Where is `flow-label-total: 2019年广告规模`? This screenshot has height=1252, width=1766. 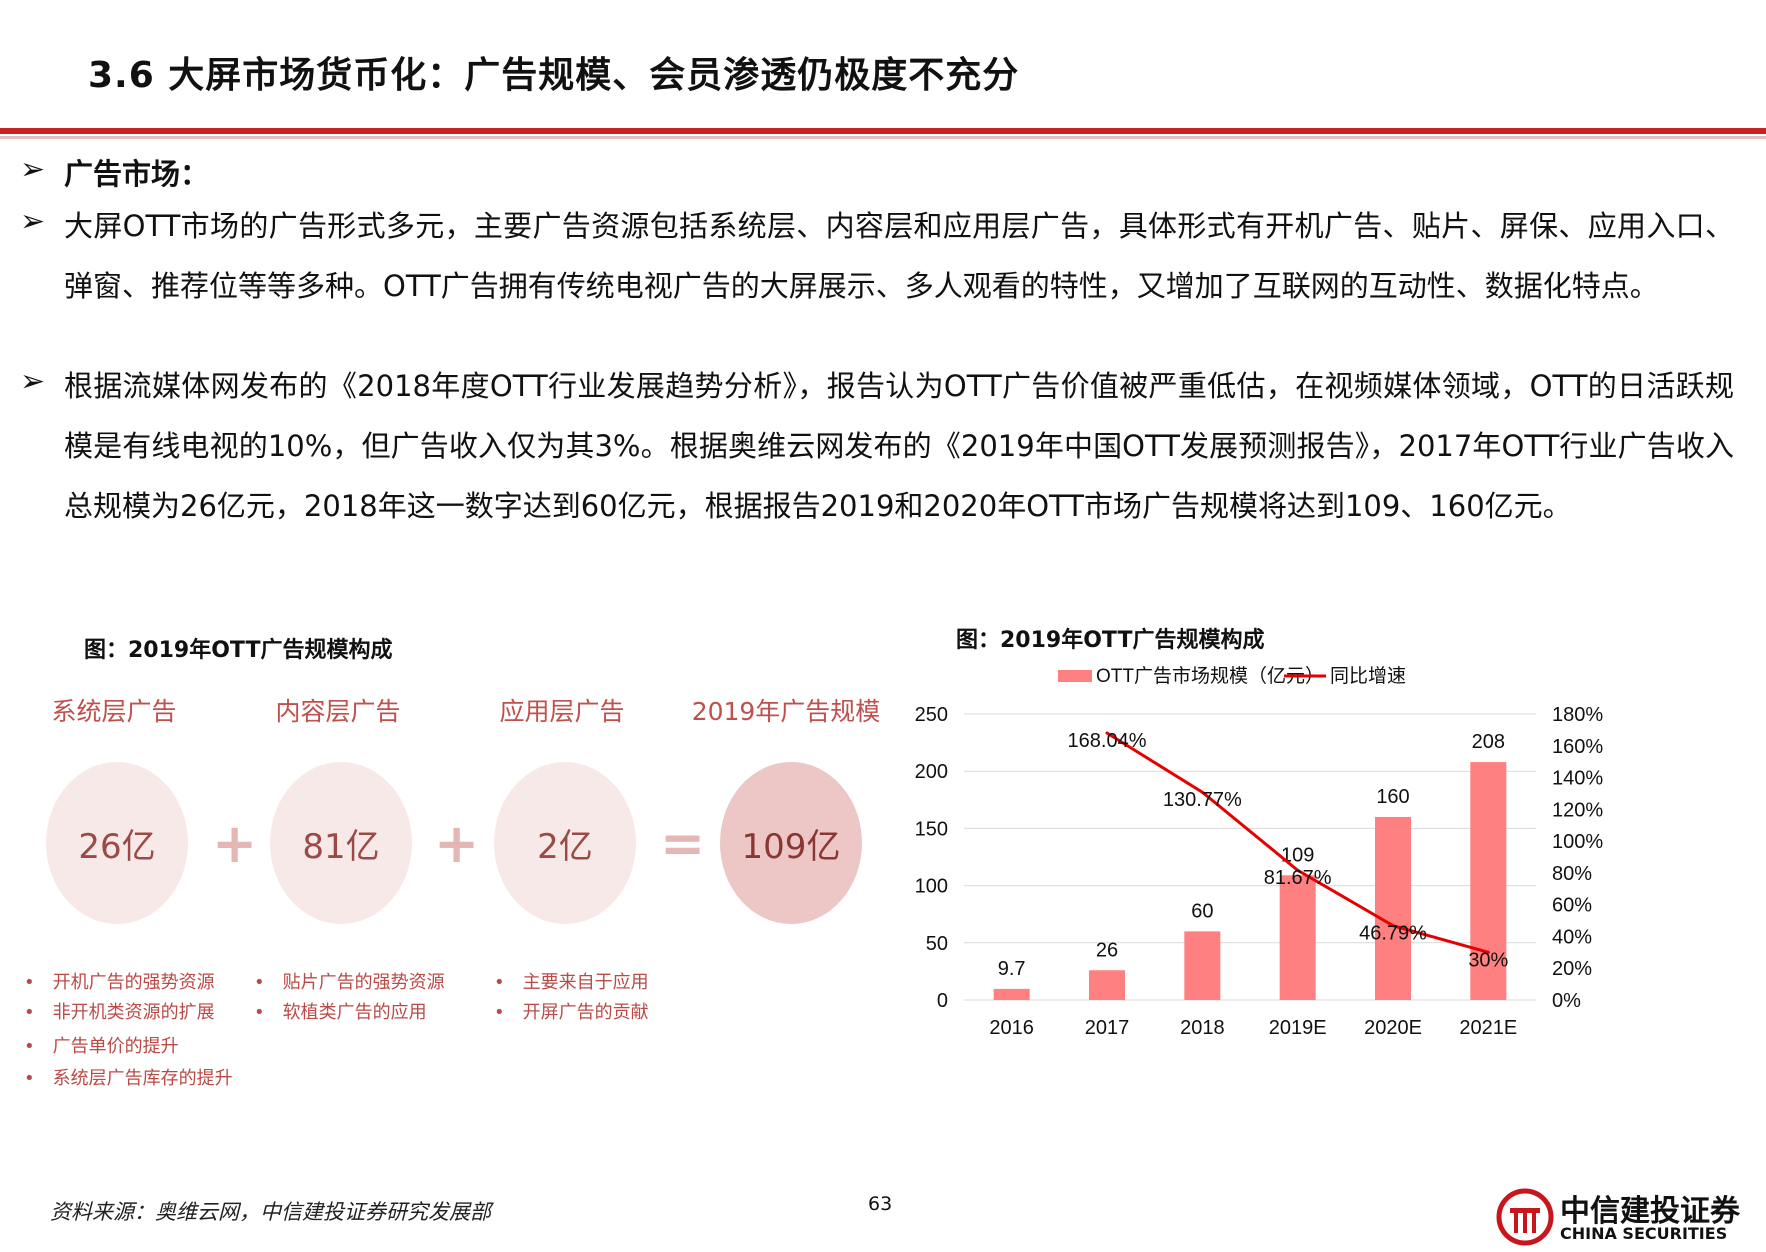 flow-label-total: 2019年广告规模 is located at coordinates (786, 711).